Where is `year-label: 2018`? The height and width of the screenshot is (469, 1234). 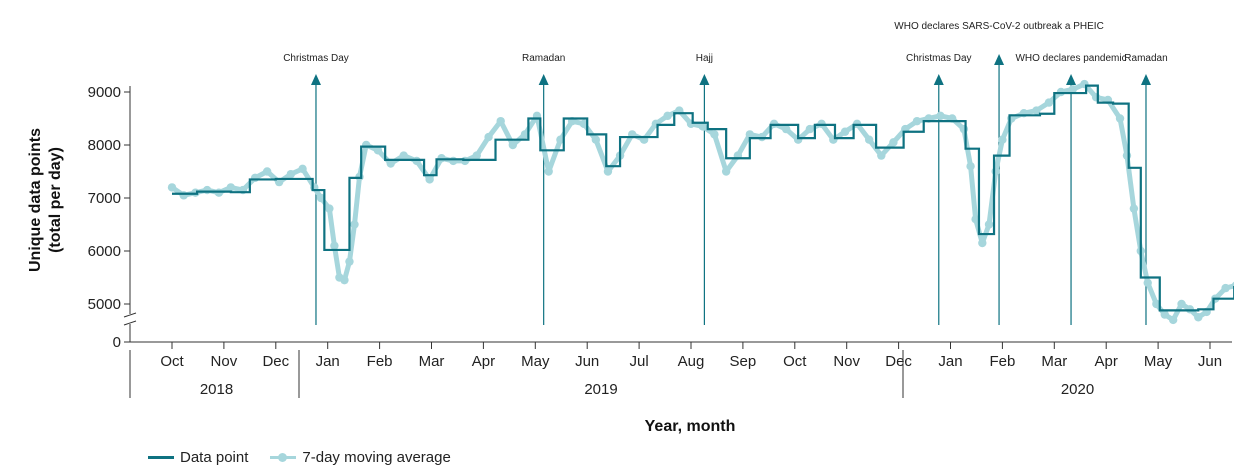 year-label: 2018 is located at coordinates (216, 389).